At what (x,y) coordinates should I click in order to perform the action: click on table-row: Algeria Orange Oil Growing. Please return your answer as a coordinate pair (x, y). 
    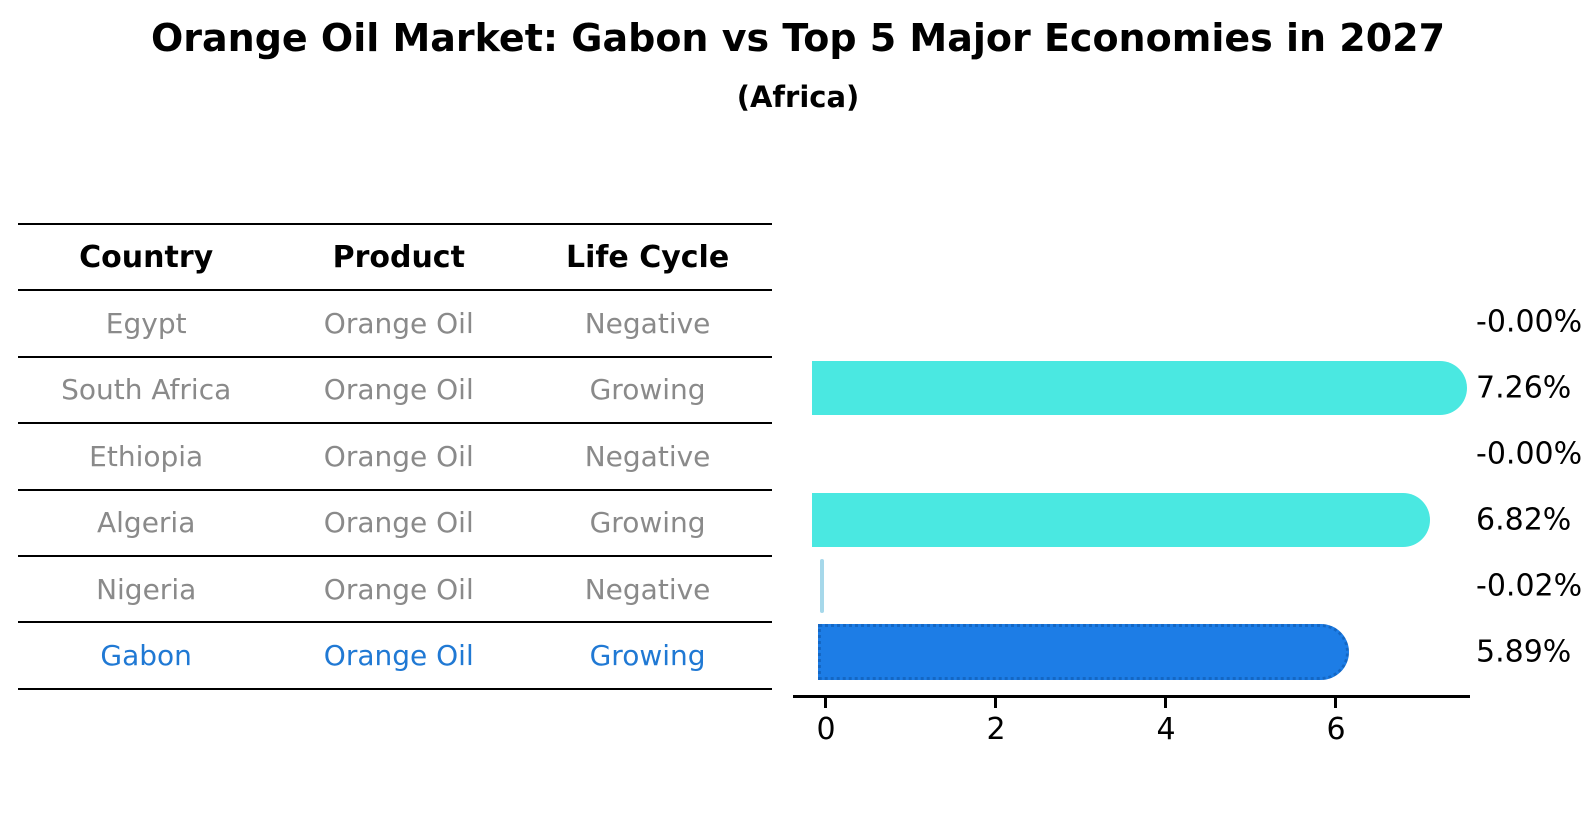
    Looking at the image, I should click on (395, 524).